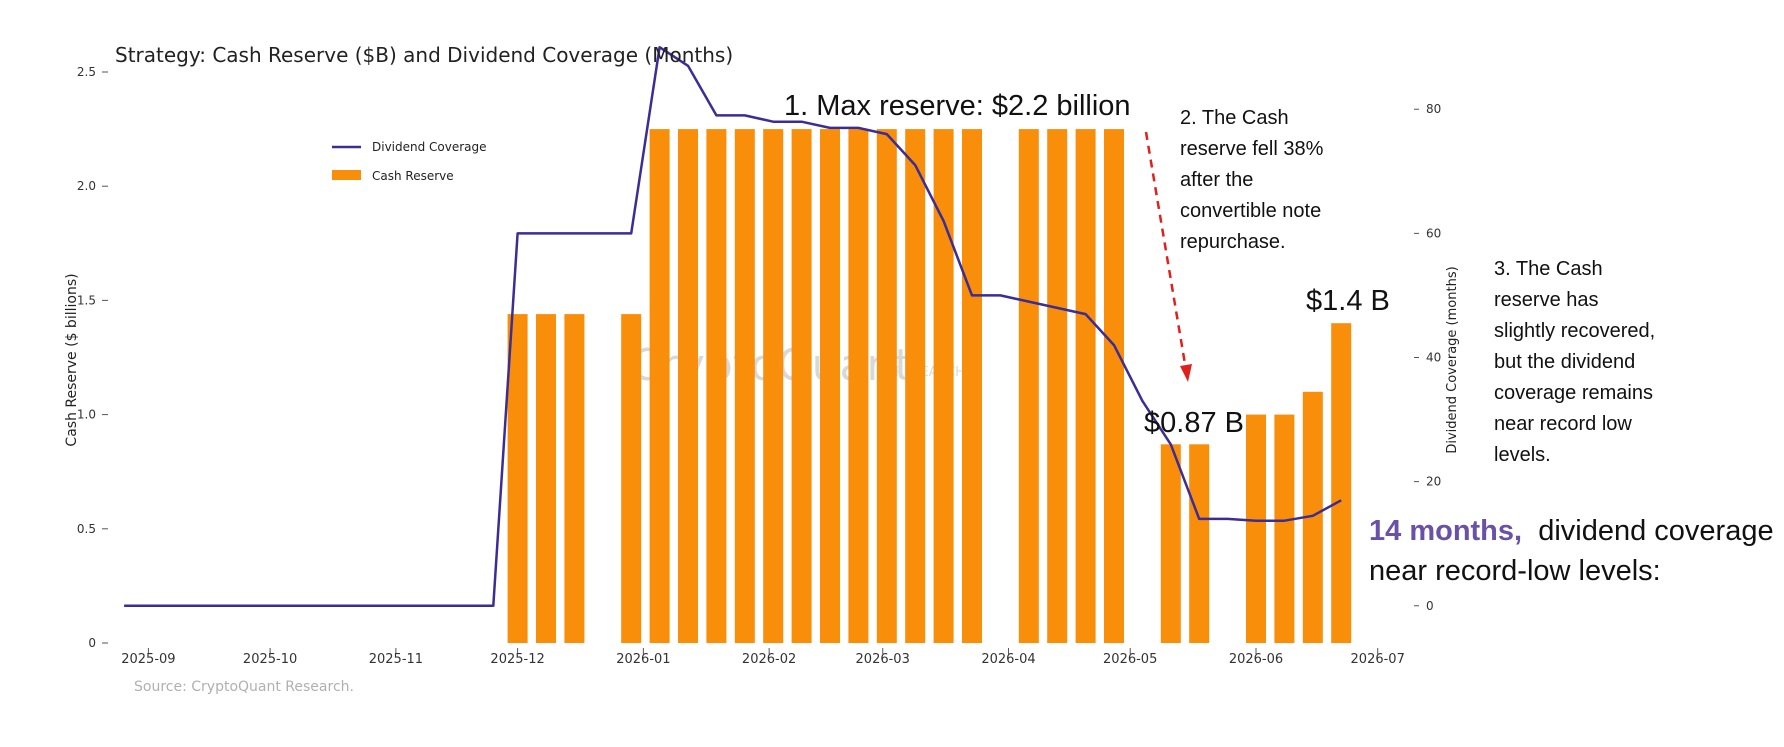 The height and width of the screenshot is (747, 1784). Describe the element at coordinates (148, 659) in the screenshot. I see `x-tick-label-2025-09: 2025-09` at that location.